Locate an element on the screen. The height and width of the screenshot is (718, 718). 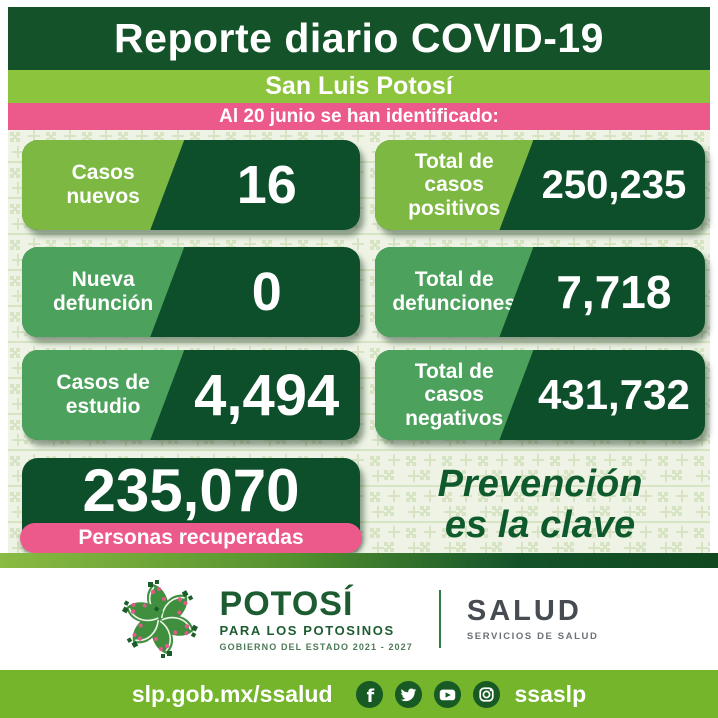
state-subtitle-bar: San Luis Potosí is located at coordinates (359, 86).